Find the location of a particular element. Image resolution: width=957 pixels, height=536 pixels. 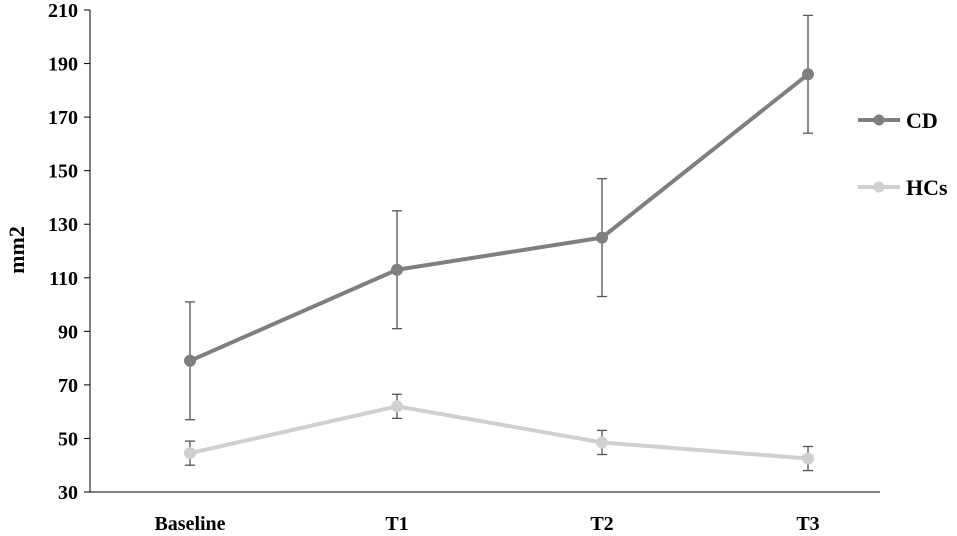

legend: CD HCs is located at coordinates (903, 154).